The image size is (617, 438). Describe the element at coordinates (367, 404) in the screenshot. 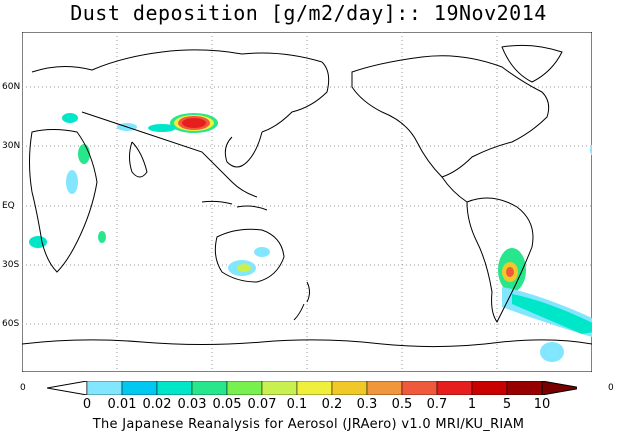

I see `colorbar-tick-label: 0.3` at that location.